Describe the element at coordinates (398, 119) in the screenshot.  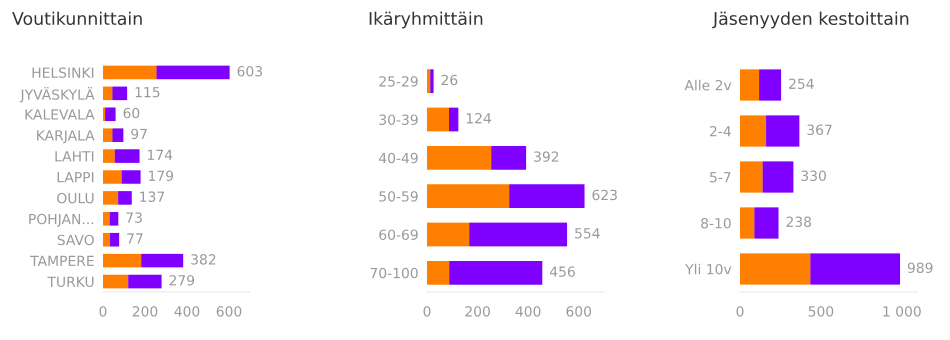
I see `y-tick-label: 30-39` at that location.